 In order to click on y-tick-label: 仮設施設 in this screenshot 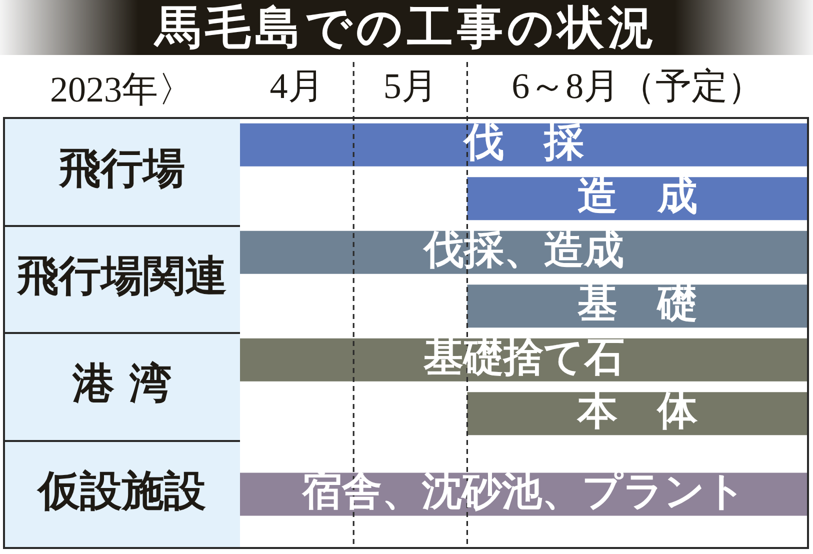, I will do `click(121, 491)`.